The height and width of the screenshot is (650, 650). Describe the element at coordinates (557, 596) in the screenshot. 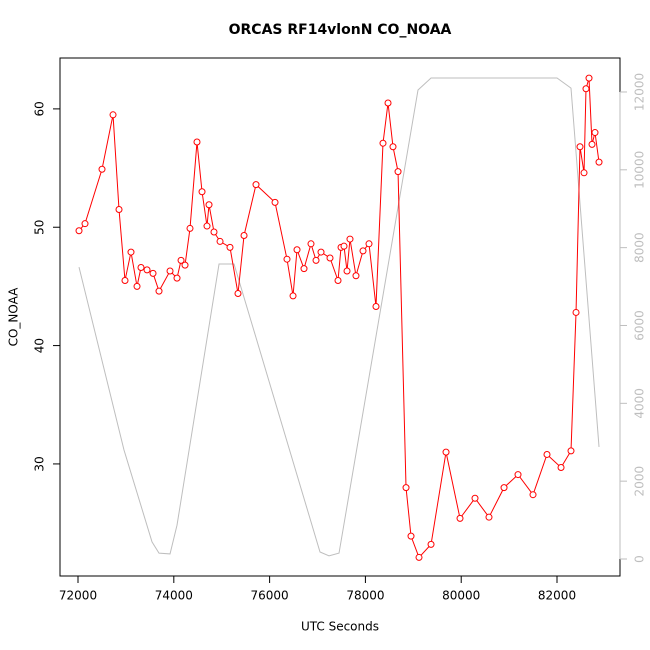

I see `x-tick-label: 82000` at that location.